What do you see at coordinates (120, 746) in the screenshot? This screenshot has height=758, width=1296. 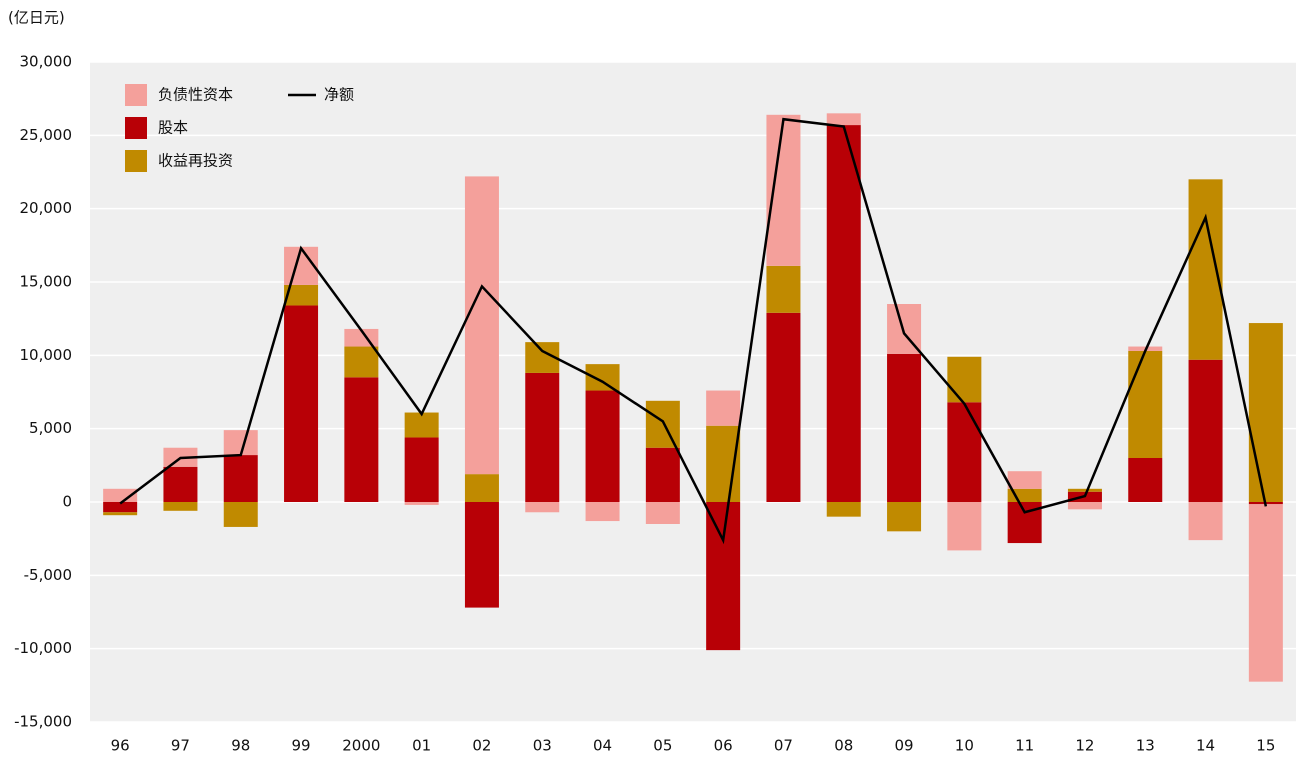 I see `x-tick-label: 96` at bounding box center [120, 746].